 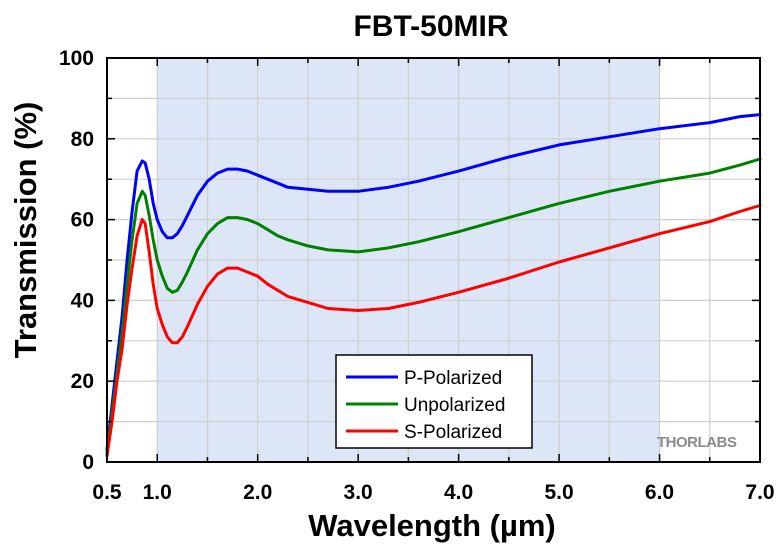 What do you see at coordinates (432, 525) in the screenshot?
I see `x-axis-title: Wavelength (µm)` at bounding box center [432, 525].